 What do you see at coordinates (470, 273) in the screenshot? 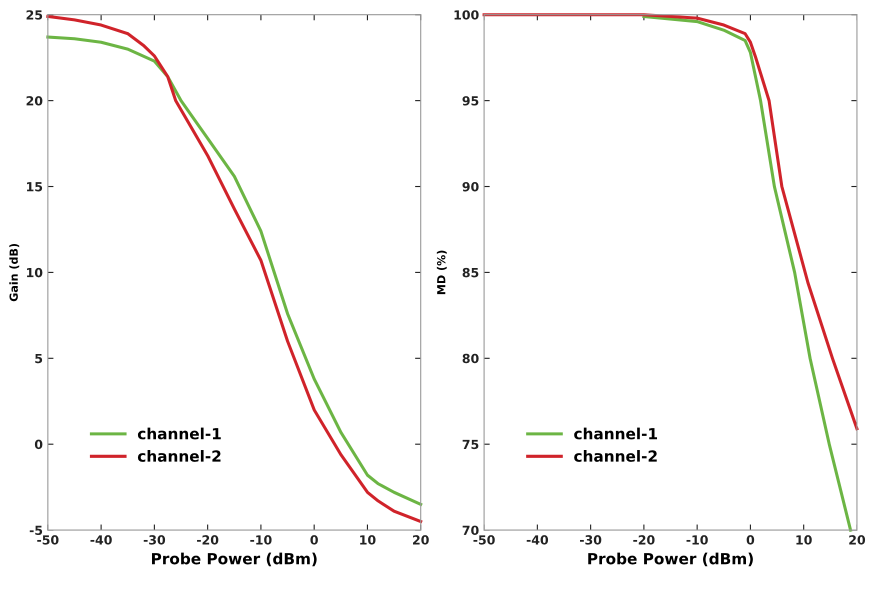
I see `y-tick-label: 85` at bounding box center [470, 273].